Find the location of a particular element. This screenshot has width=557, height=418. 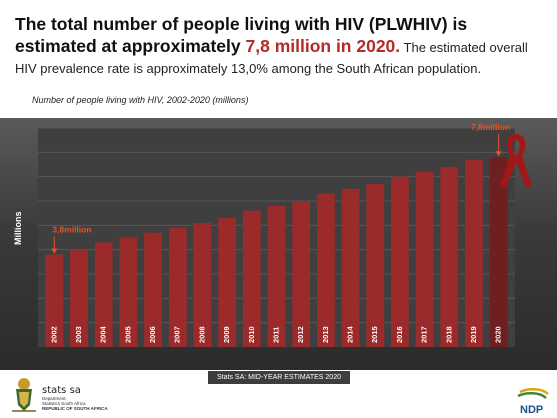

x-tick-label-2018: 2018 is located at coordinates (448, 334).